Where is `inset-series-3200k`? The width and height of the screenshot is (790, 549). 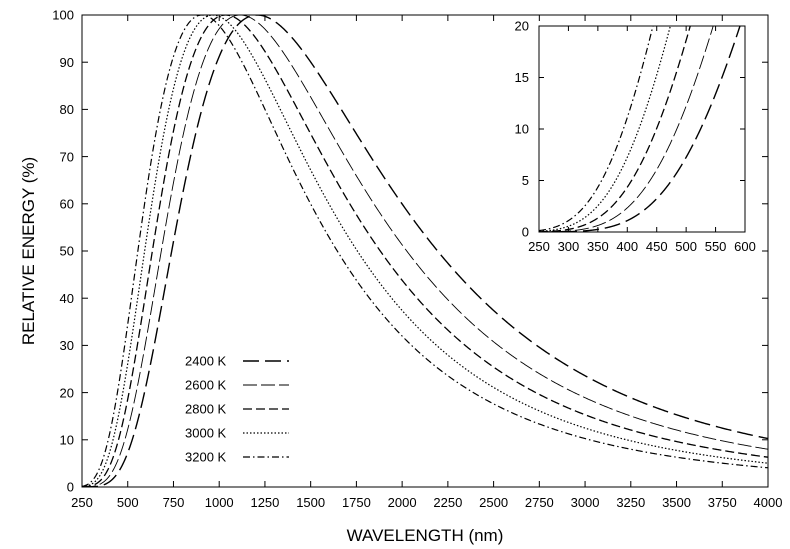
inset-series-3200k is located at coordinates (596, 129).